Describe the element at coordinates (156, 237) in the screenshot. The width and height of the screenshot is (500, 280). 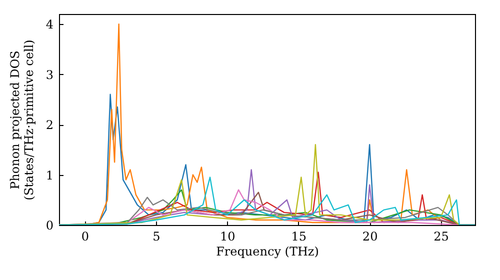
I see `x-tick-label: 5` at that location.